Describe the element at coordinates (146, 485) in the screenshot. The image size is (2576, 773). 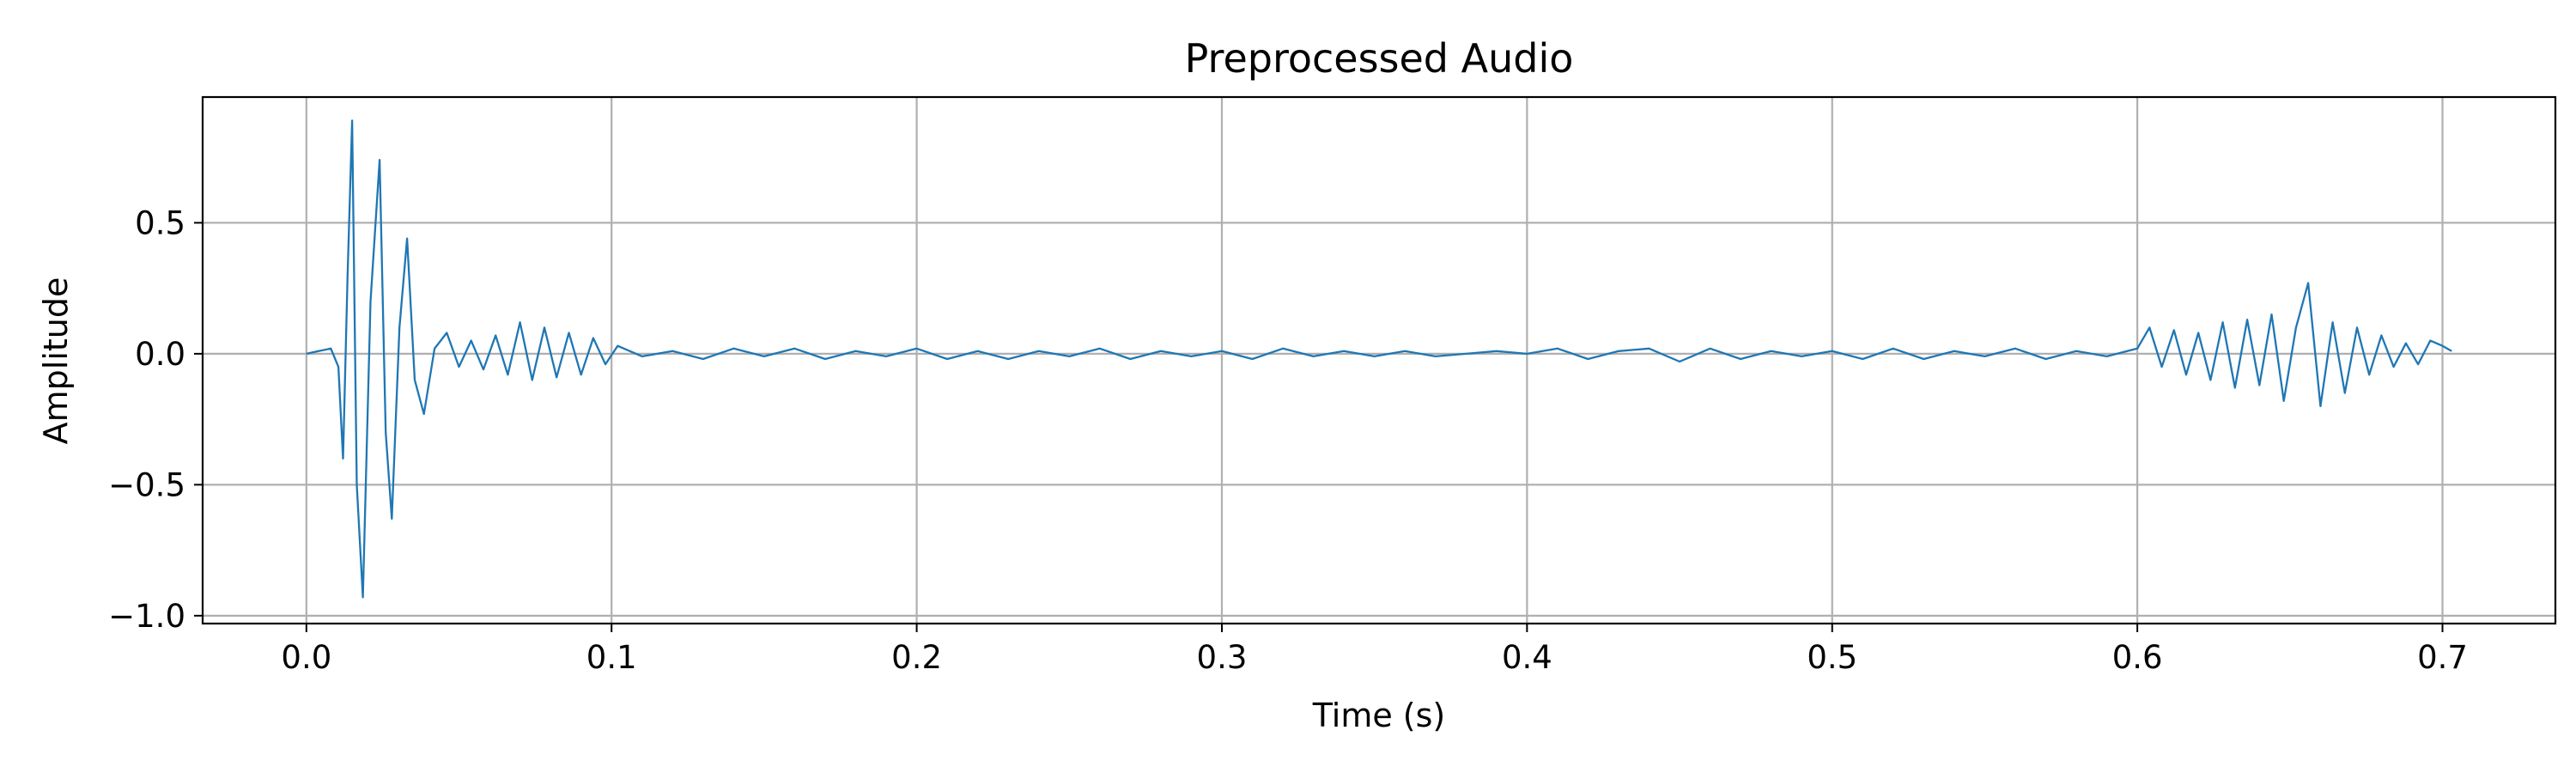
I see `y-tick-label: −0.5` at that location.